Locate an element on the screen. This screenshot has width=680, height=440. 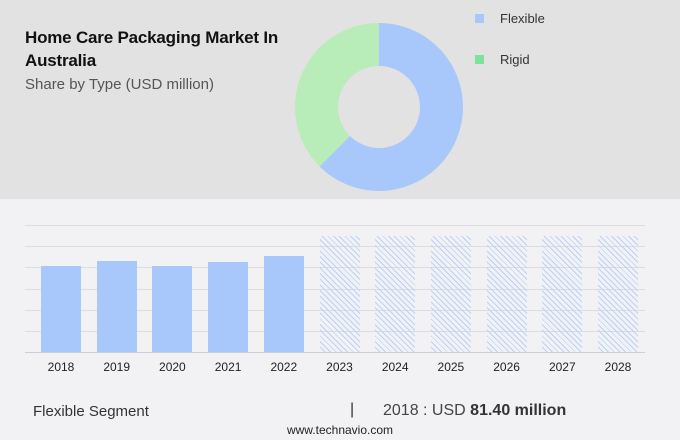
x-axis-label: 2026 is located at coordinates (506, 367).